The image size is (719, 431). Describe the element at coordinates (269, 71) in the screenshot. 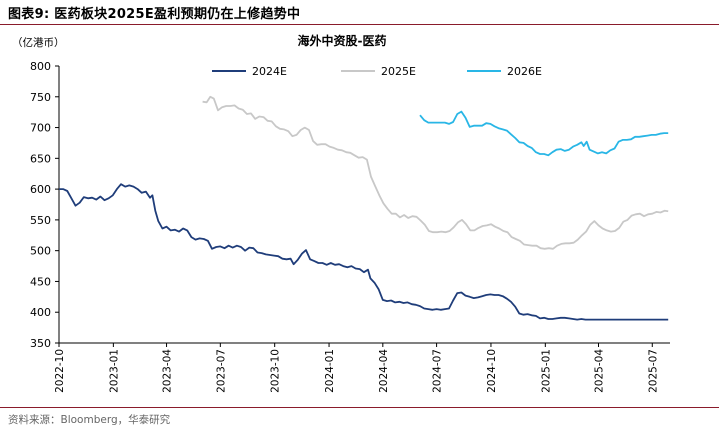

I see `legend-label-2024E: 2024E` at that location.